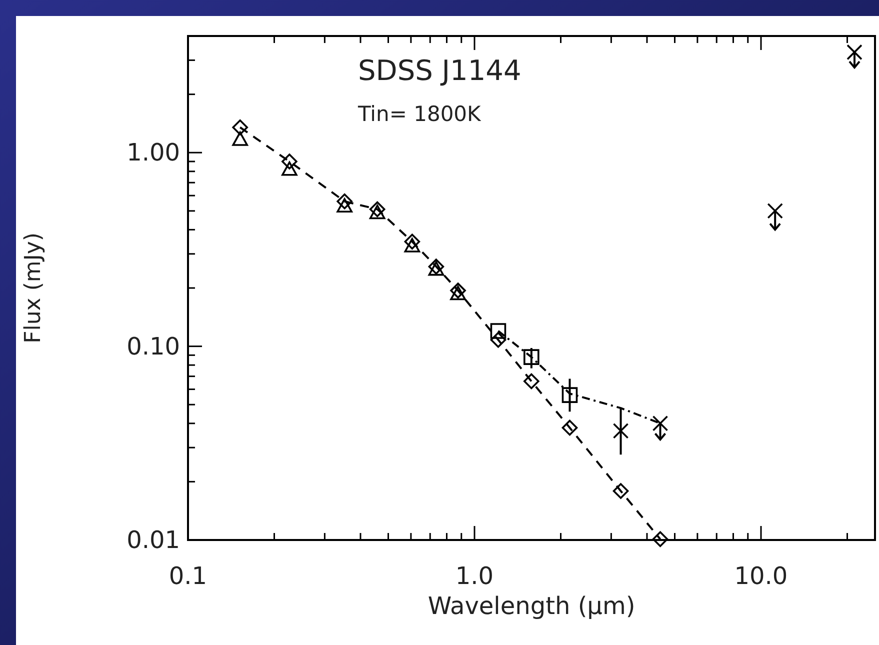  Describe the element at coordinates (153, 346) in the screenshot. I see `y-tick-label: 0.10` at that location.